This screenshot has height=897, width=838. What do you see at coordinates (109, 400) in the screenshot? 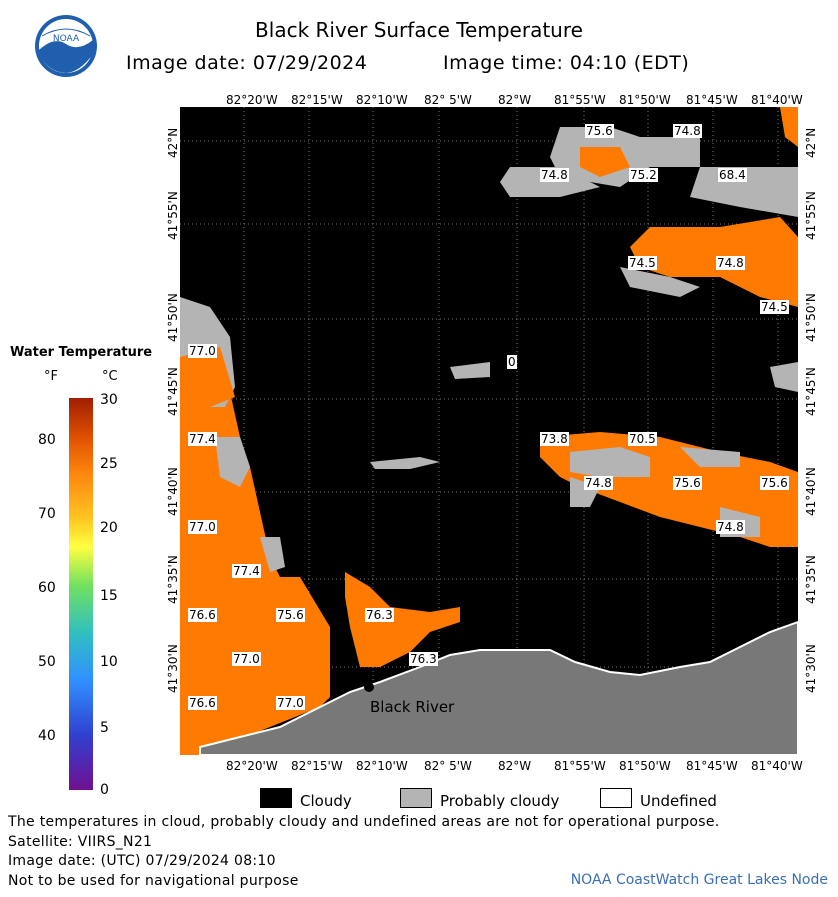
I see `tick-c: 30` at bounding box center [109, 400].